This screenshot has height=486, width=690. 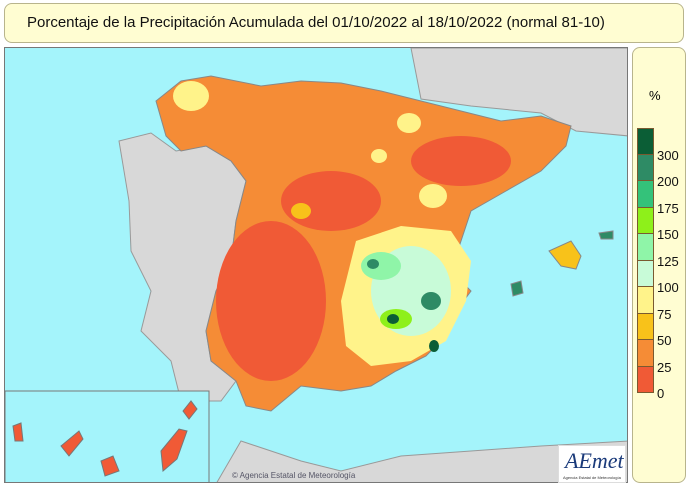 I want to click on legend-label: 100, so click(x=668, y=287).